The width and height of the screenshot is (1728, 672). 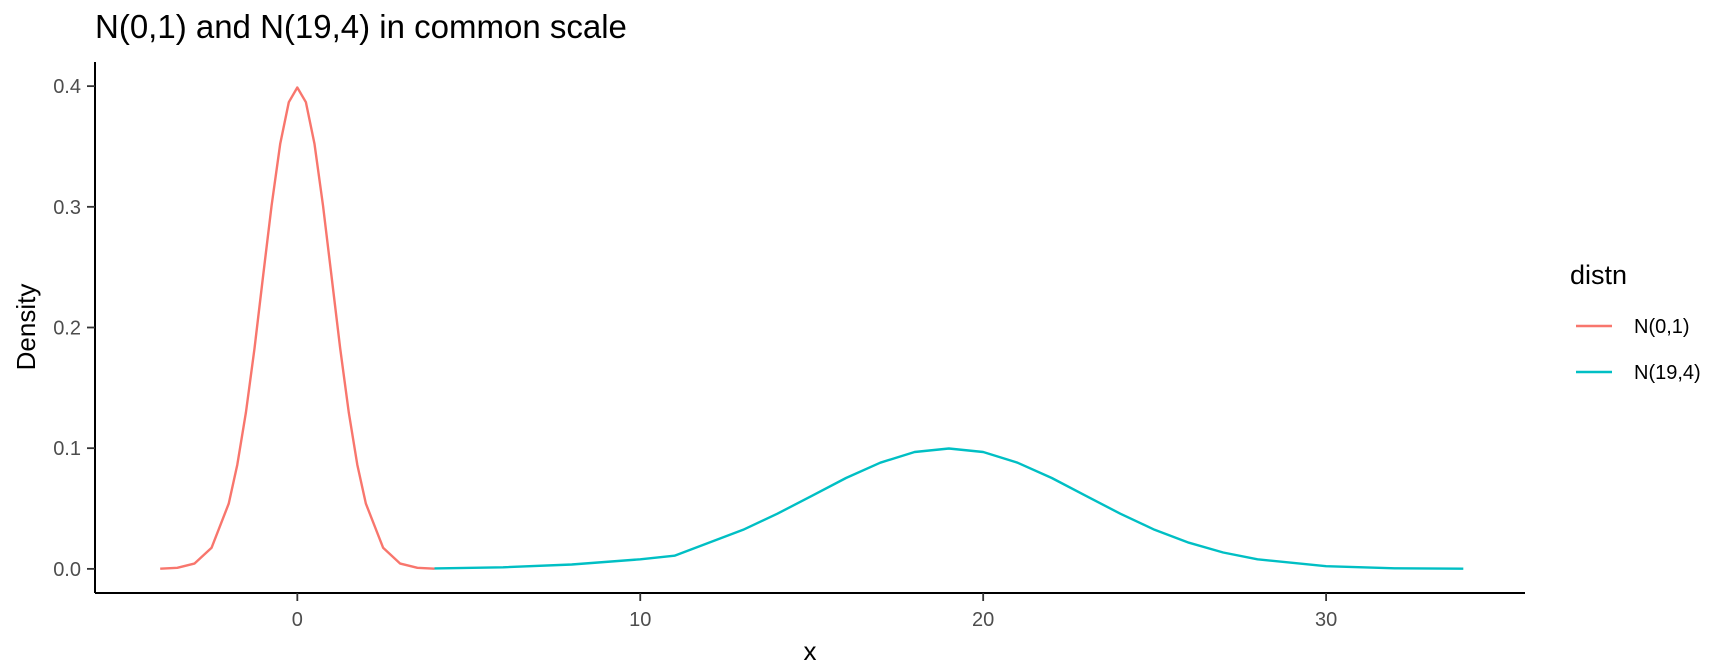 What do you see at coordinates (1326, 620) in the screenshot?
I see `x-tick-label: 30` at bounding box center [1326, 620].